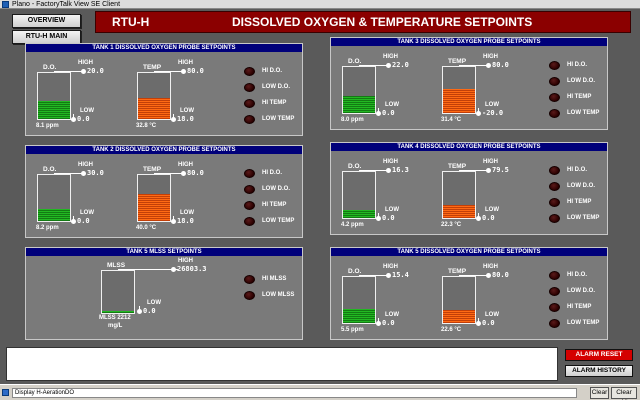  I want to click on window-title: Plano - FactoryTalk View SE Client, so click(66, 4).